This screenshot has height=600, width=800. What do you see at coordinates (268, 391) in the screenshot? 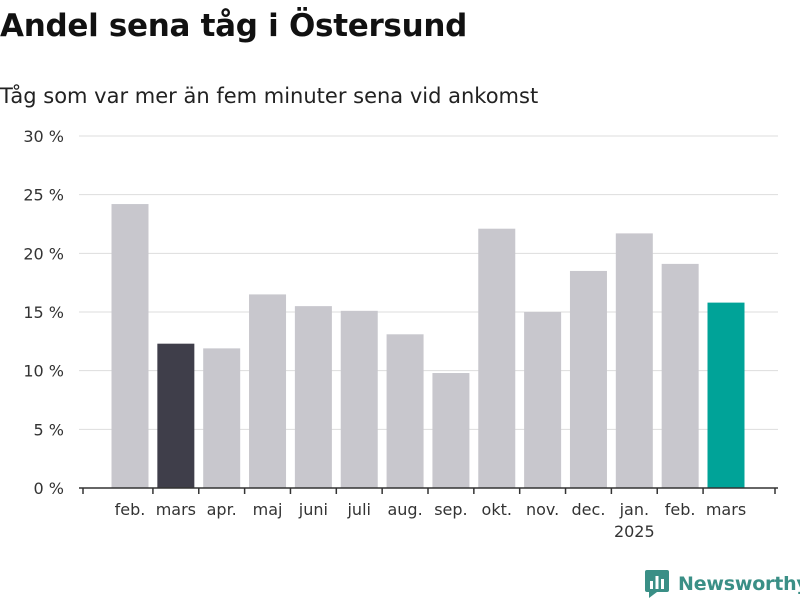
I see `bar-maj` at bounding box center [268, 391].